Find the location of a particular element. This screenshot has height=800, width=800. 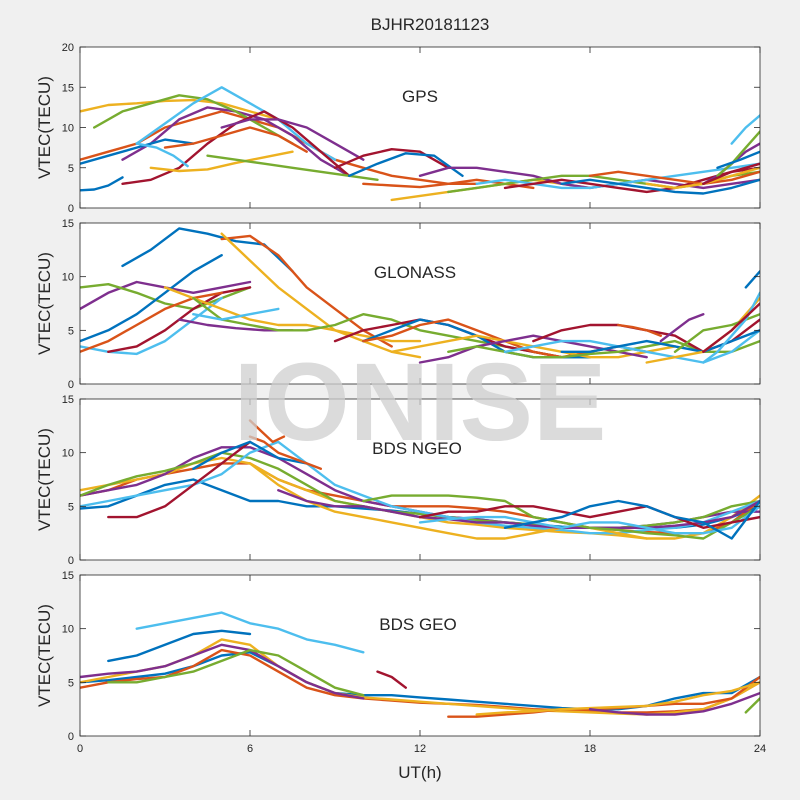

panel-label: GLONASS is located at coordinates (415, 272).